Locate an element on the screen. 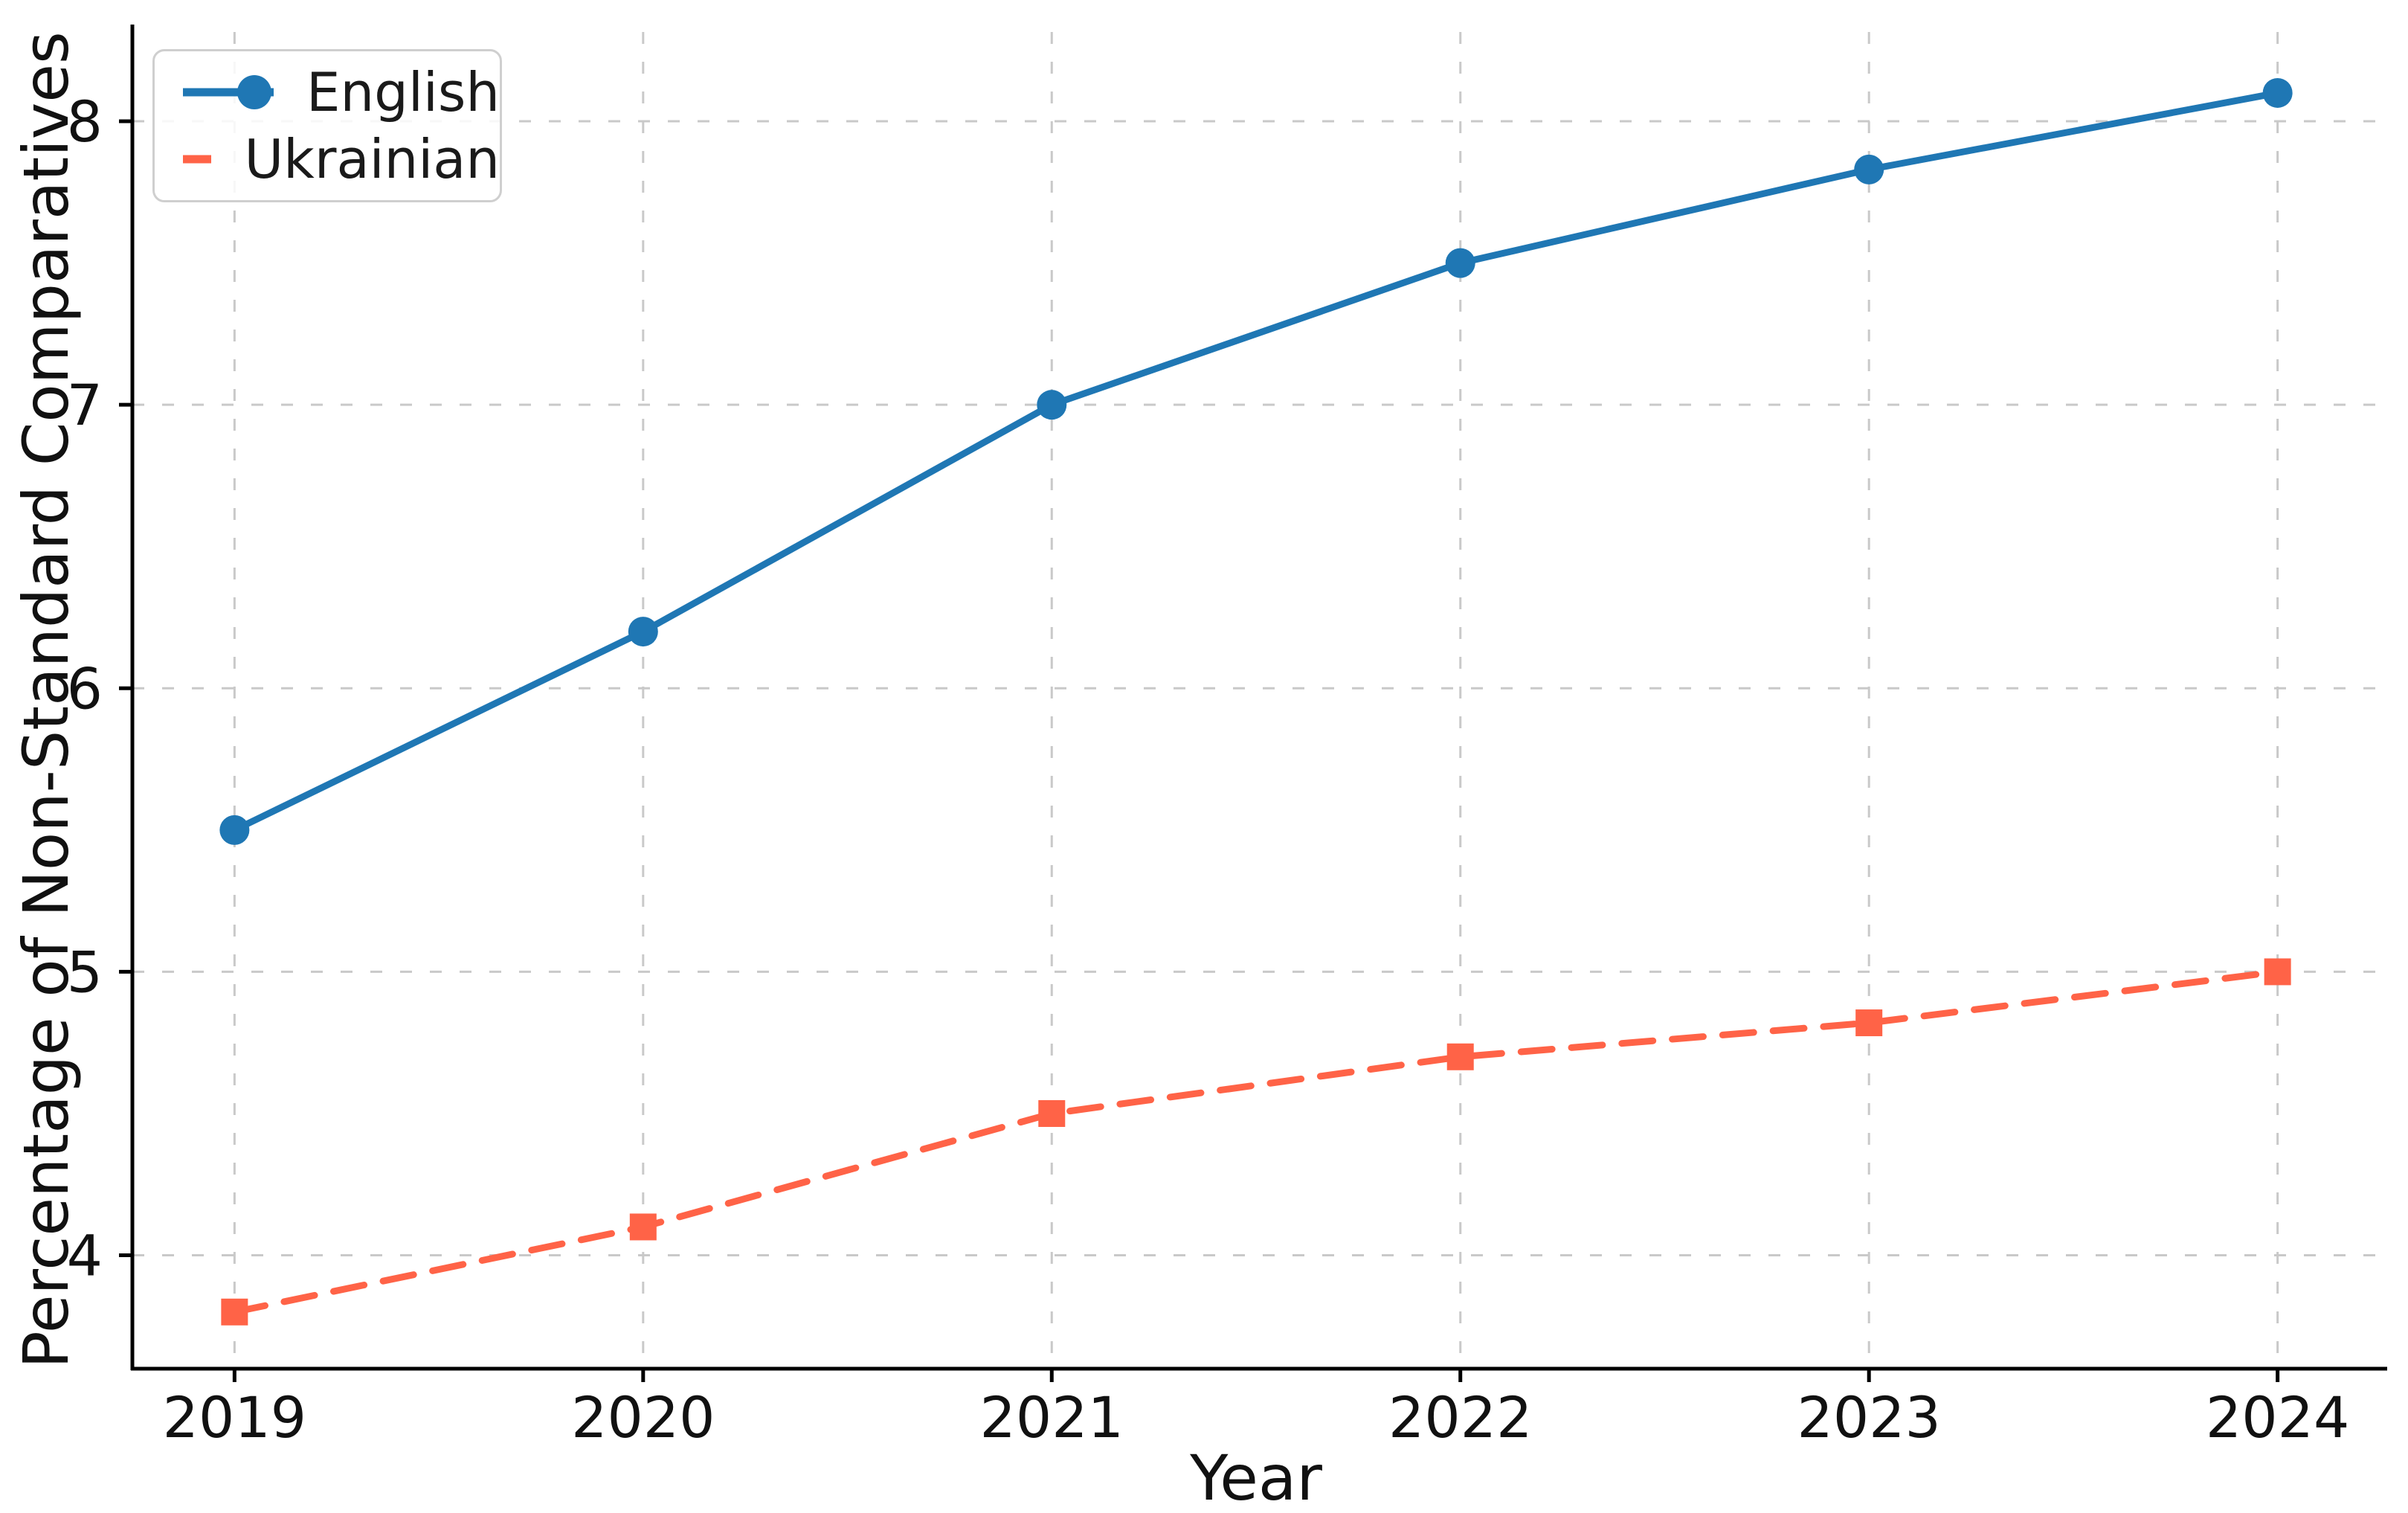  english-line-swatch-icon is located at coordinates (229, 91).